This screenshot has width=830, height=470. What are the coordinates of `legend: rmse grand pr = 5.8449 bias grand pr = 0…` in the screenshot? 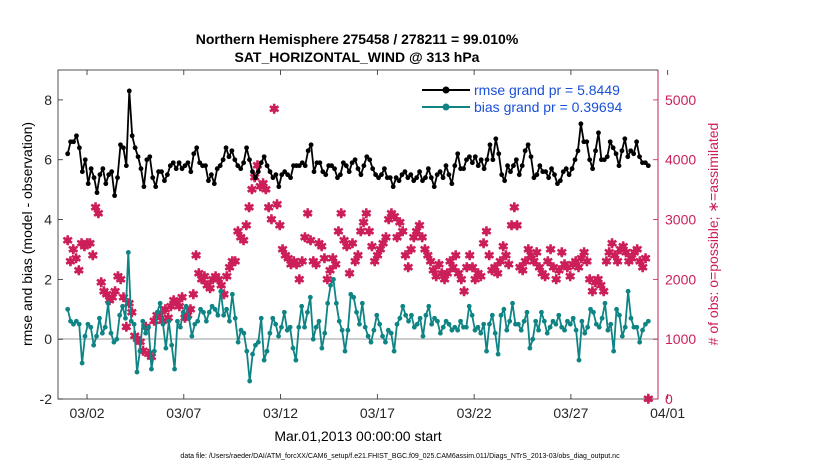 It's located at (522, 98).